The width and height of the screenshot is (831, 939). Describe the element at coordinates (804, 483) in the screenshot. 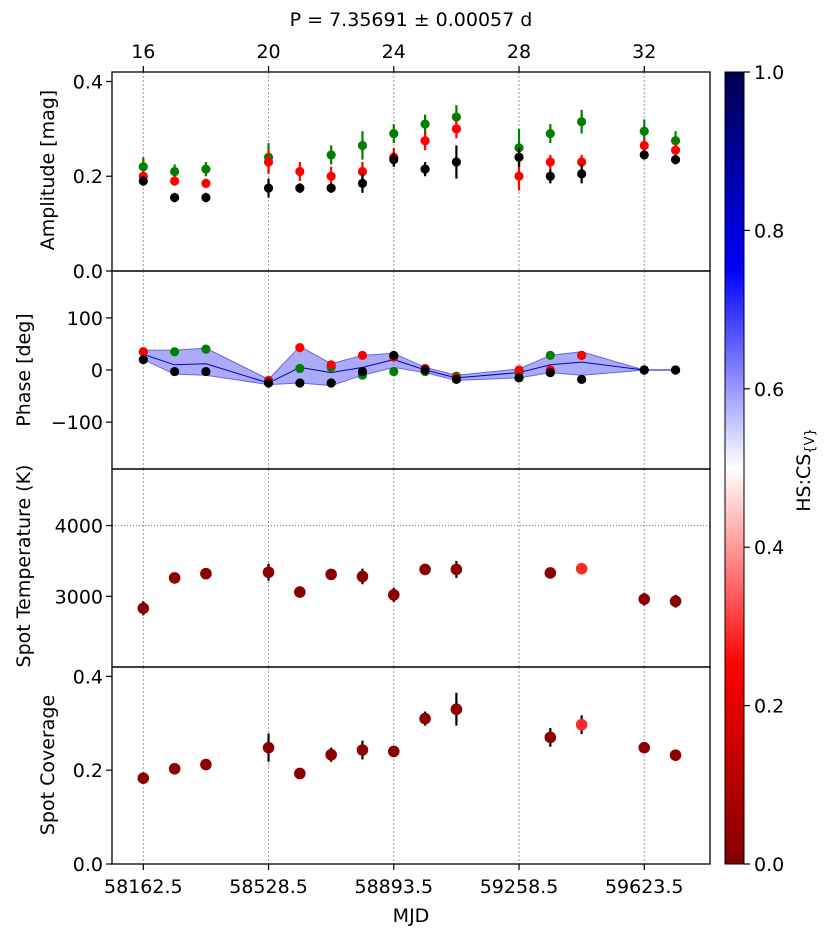

I see `colorbar-label-main: HS:CS` at that location.